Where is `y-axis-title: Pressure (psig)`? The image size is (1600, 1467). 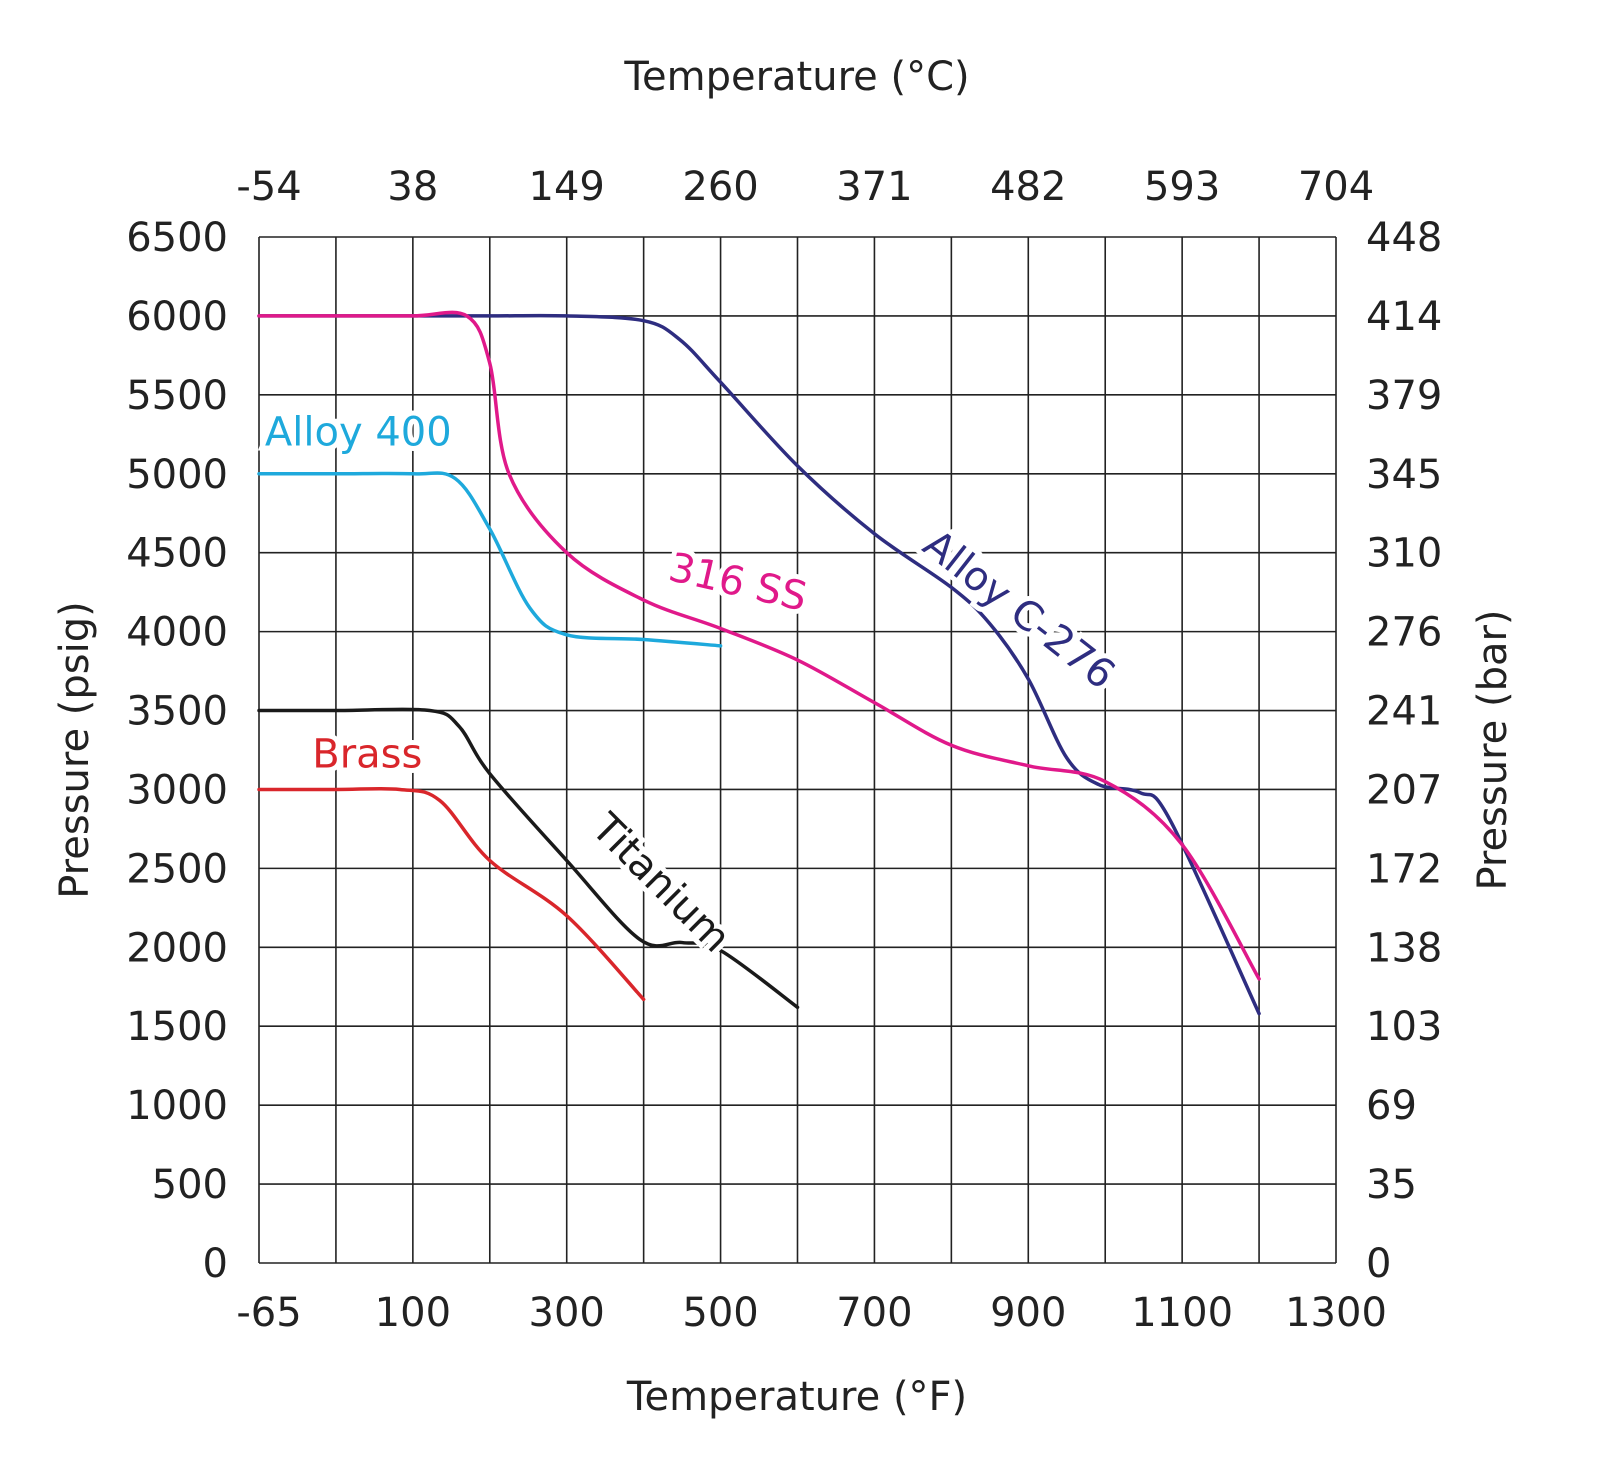
y-axis-title: Pressure (psig) is located at coordinates (75, 749).